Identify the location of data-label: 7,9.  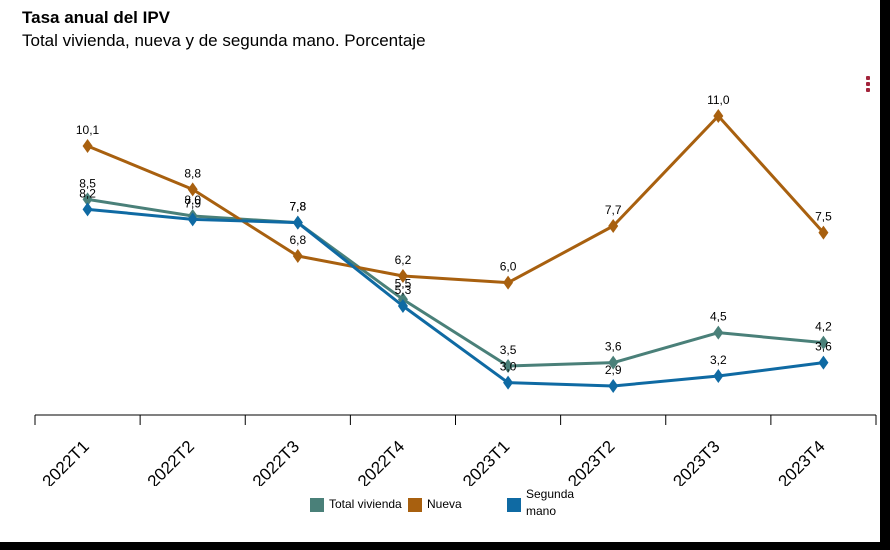
(192, 203).